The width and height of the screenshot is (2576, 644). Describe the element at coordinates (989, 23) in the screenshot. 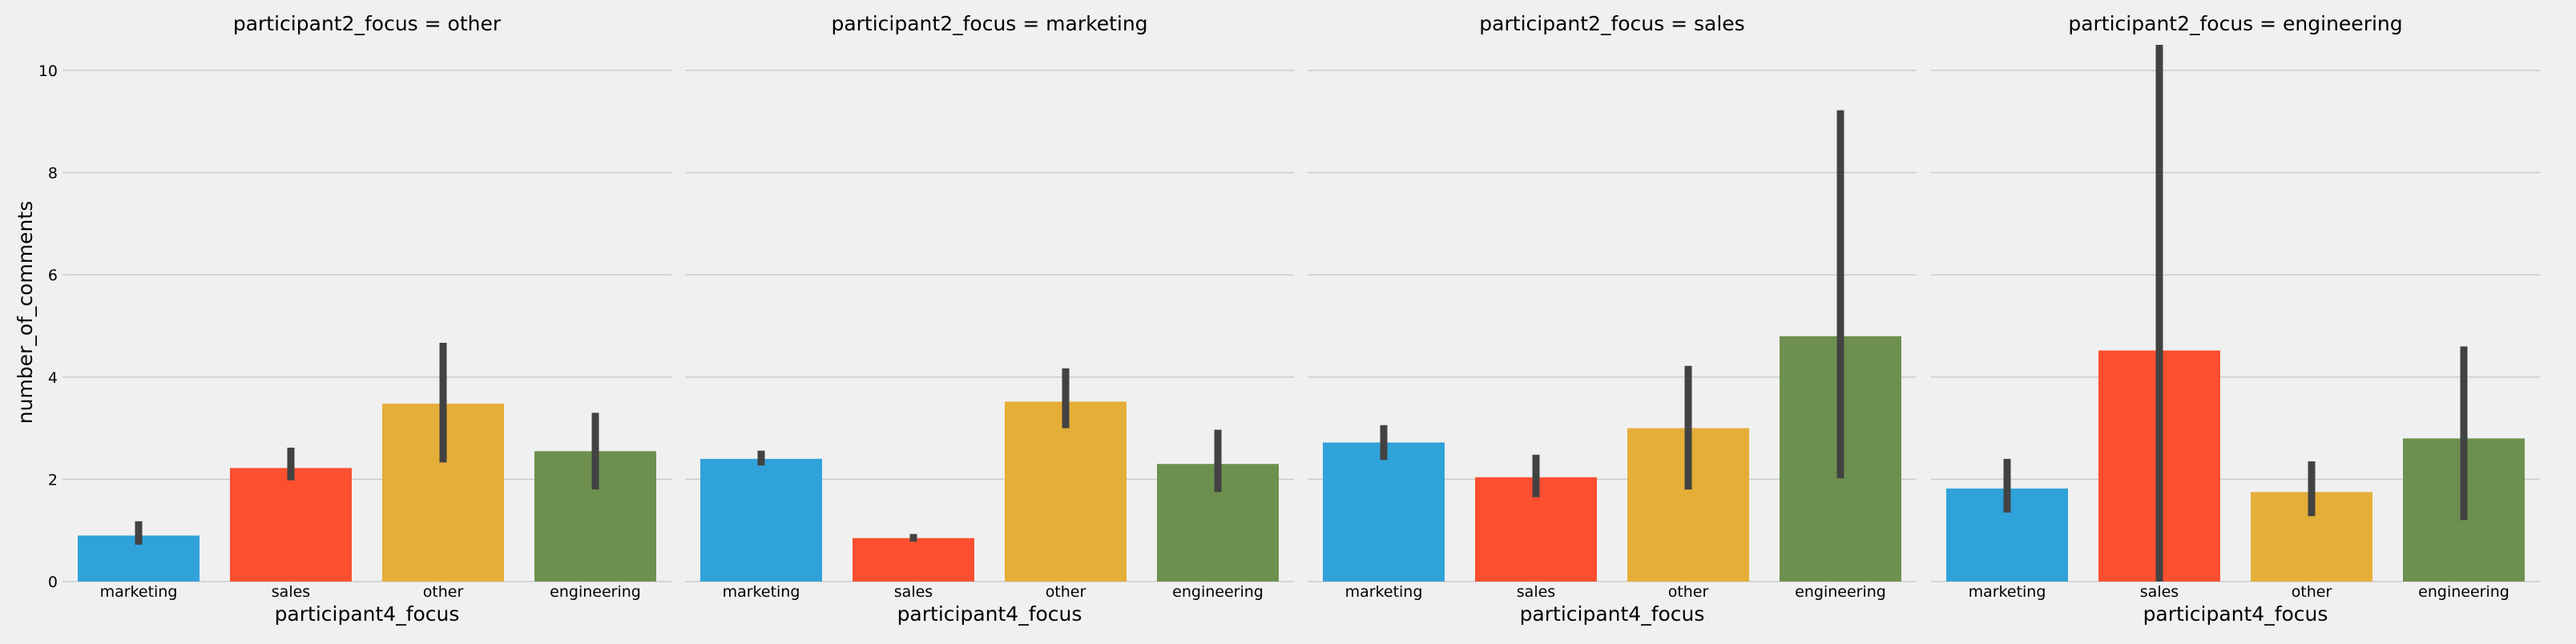

I see `facet-title: participant2_focus = marketing` at that location.